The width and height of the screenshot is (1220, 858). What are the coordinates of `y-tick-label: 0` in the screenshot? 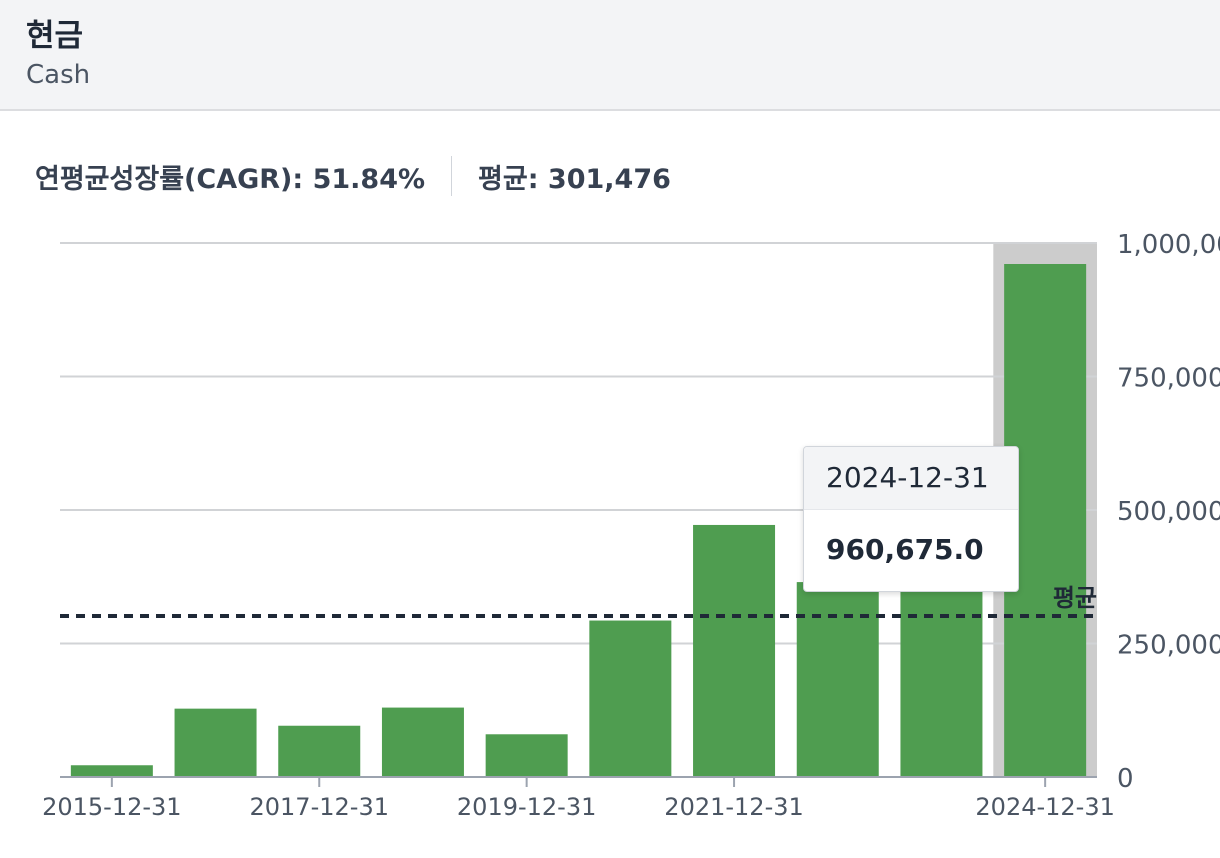 It's located at (1125, 779).